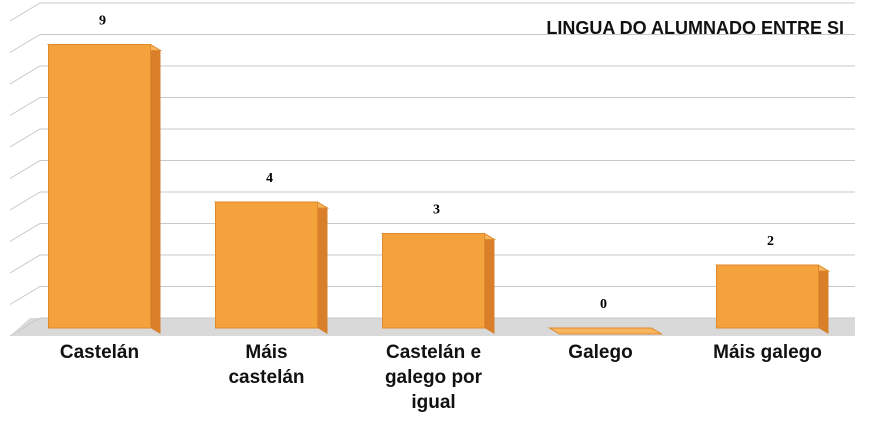 This screenshot has width=870, height=421. Describe the element at coordinates (99, 352) in the screenshot. I see `x-tick-label: Castelán` at that location.